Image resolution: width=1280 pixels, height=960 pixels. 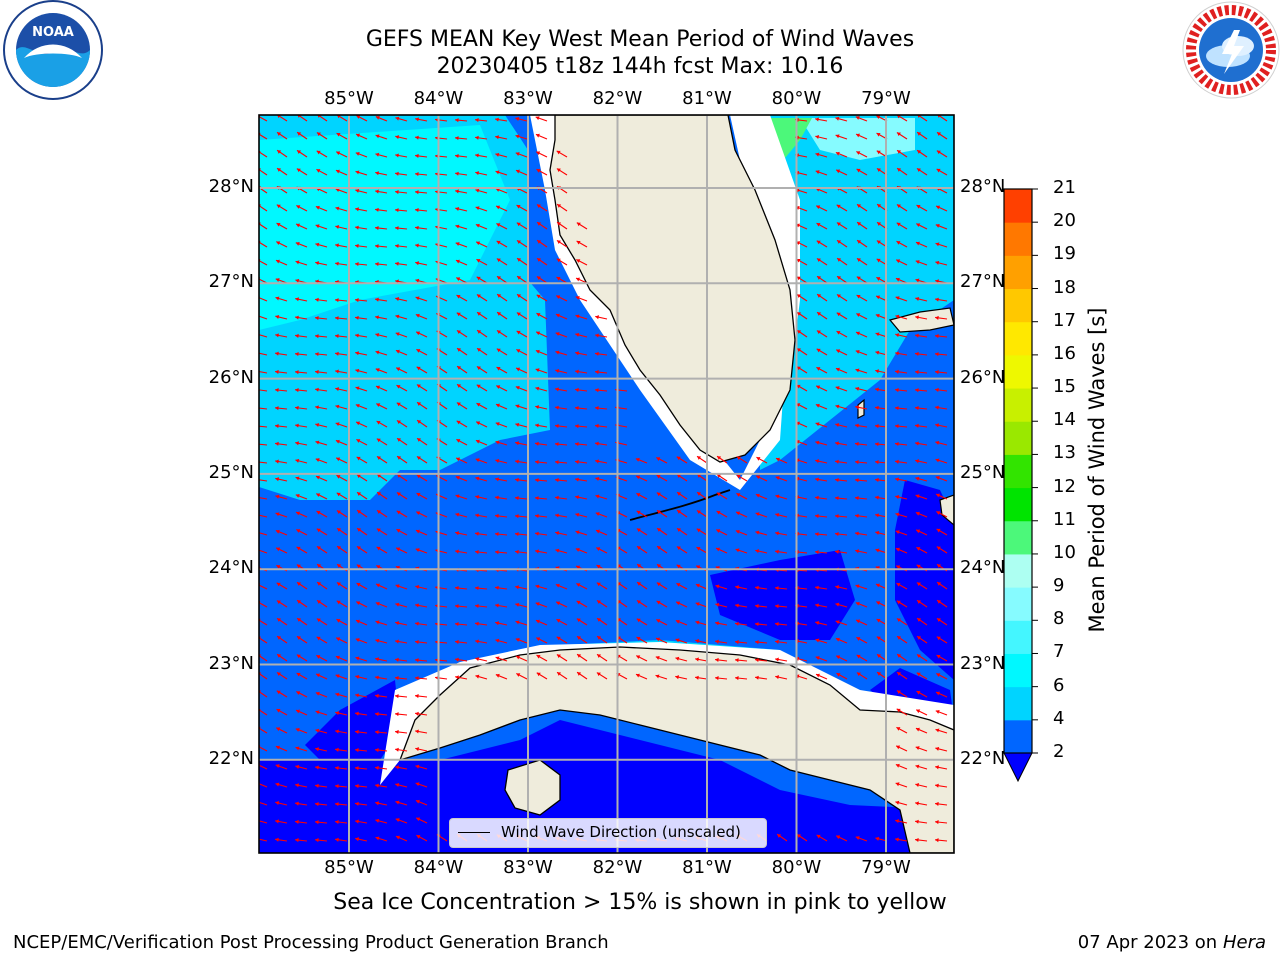 I want to click on colorbar-label: Mean Period of Wind Waves [s], so click(x=1097, y=470).